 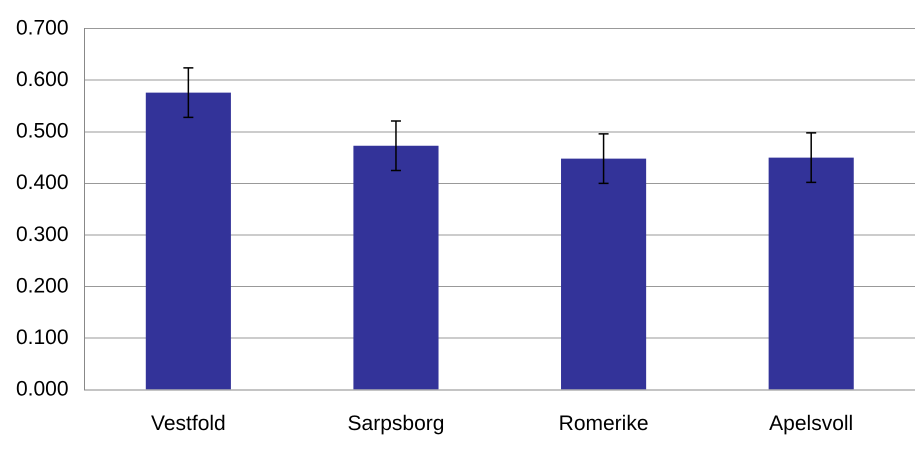 What do you see at coordinates (42, 234) in the screenshot?
I see `y-tick-label: 0.300` at bounding box center [42, 234].